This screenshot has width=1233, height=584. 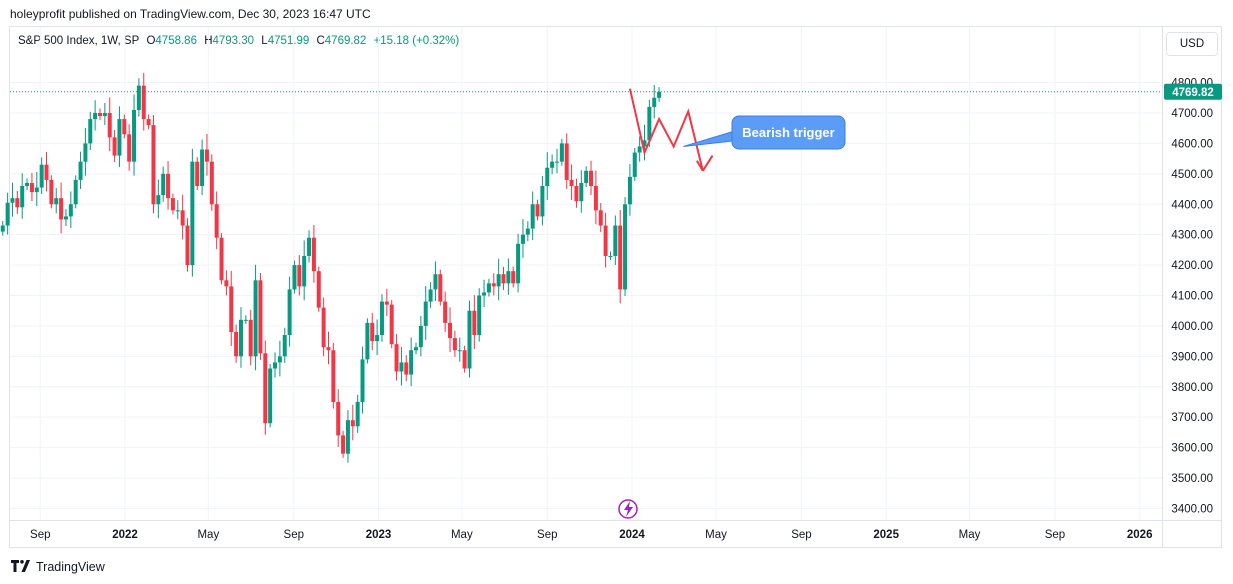 What do you see at coordinates (285, 41) in the screenshot?
I see `low-value: L4751.99` at bounding box center [285, 41].